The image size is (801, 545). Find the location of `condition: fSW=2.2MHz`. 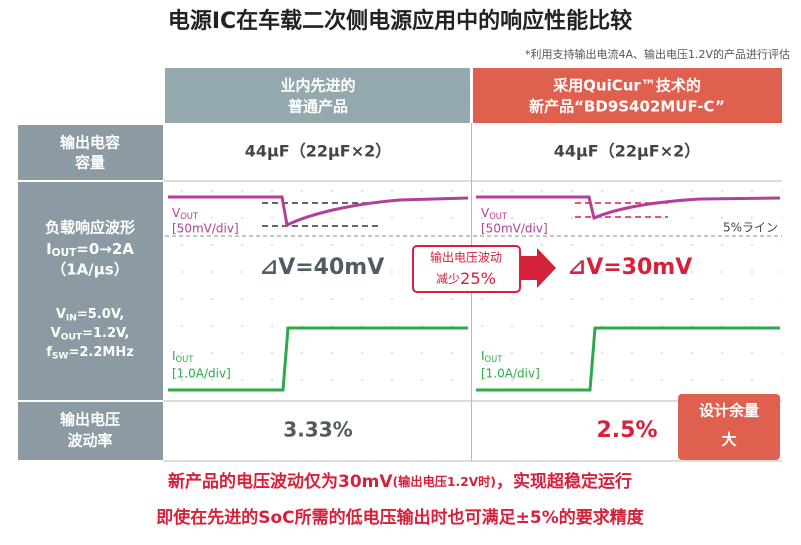

condition: fSW=2.2MHz is located at coordinates (90, 353).